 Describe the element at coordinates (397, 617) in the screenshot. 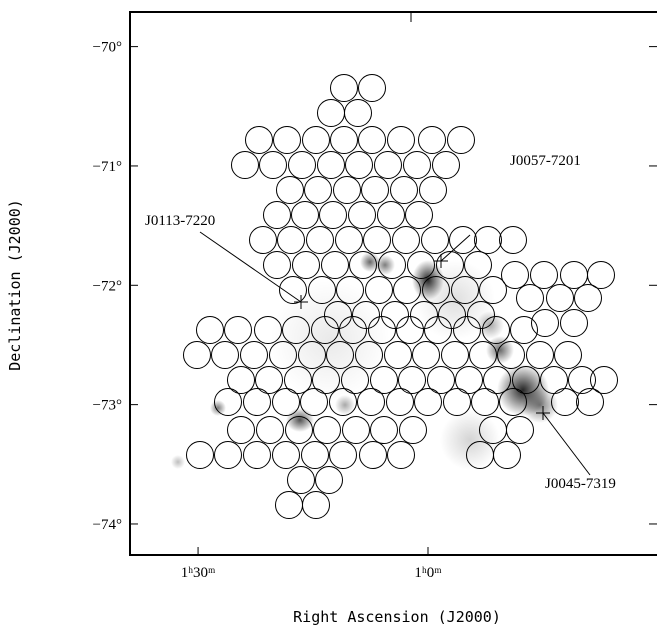

I see `x-axis-label: Right Ascension (J2000)` at that location.